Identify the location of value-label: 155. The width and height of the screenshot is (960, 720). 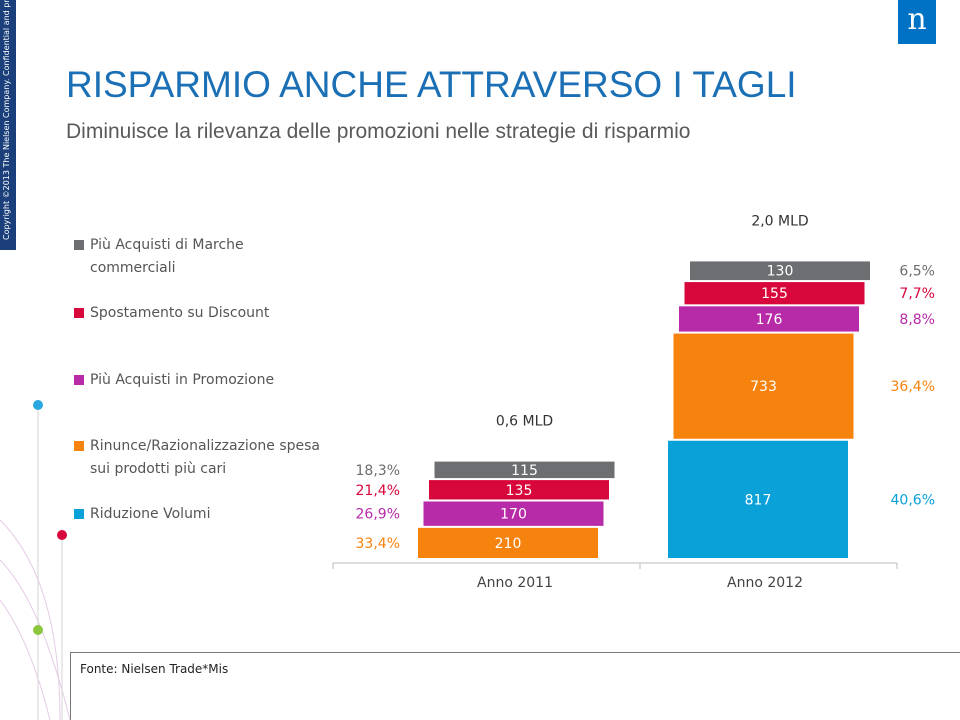
(774, 294).